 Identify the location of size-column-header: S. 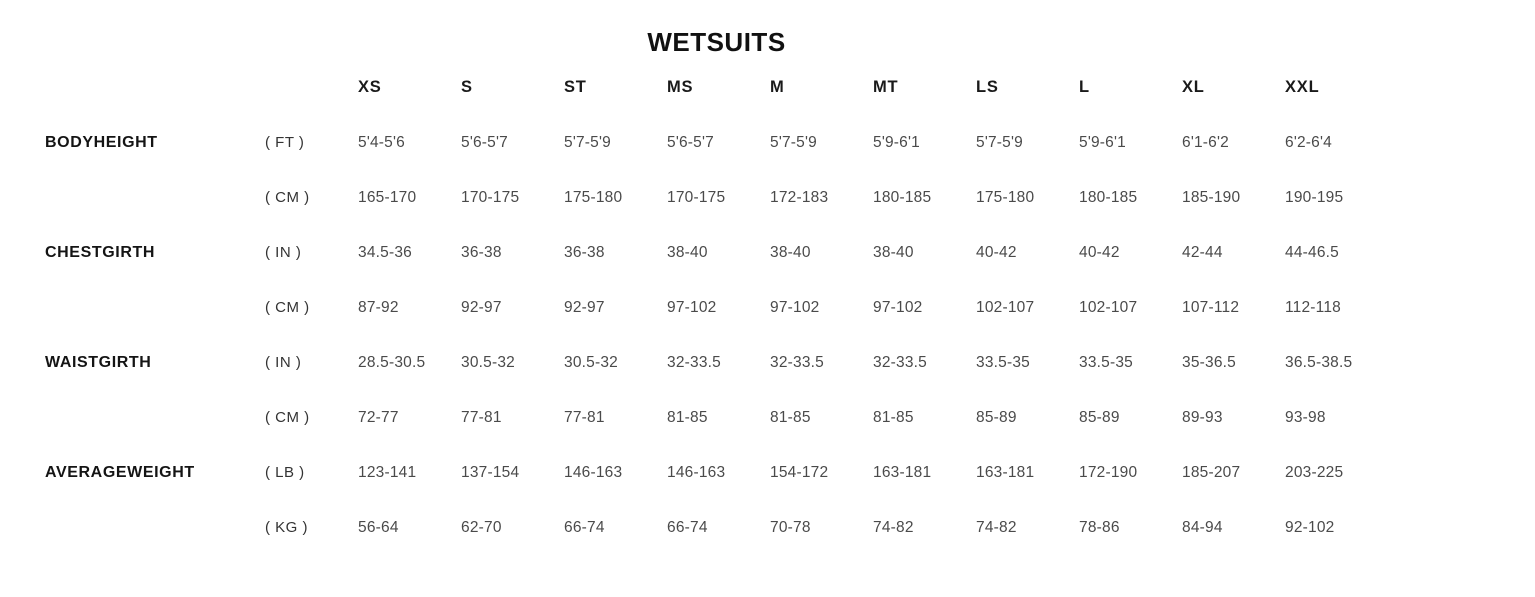
(467, 87).